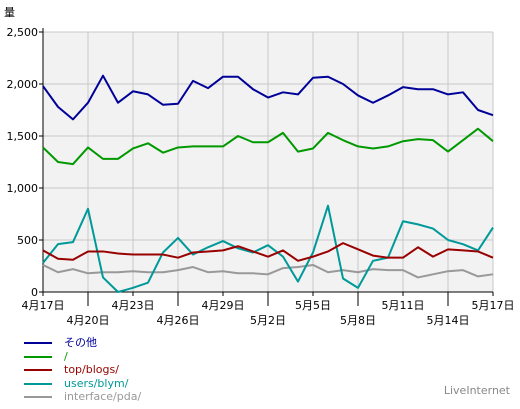  Describe the element at coordinates (133, 305) in the screenshot. I see `x-tick-label: 4月23日` at that location.